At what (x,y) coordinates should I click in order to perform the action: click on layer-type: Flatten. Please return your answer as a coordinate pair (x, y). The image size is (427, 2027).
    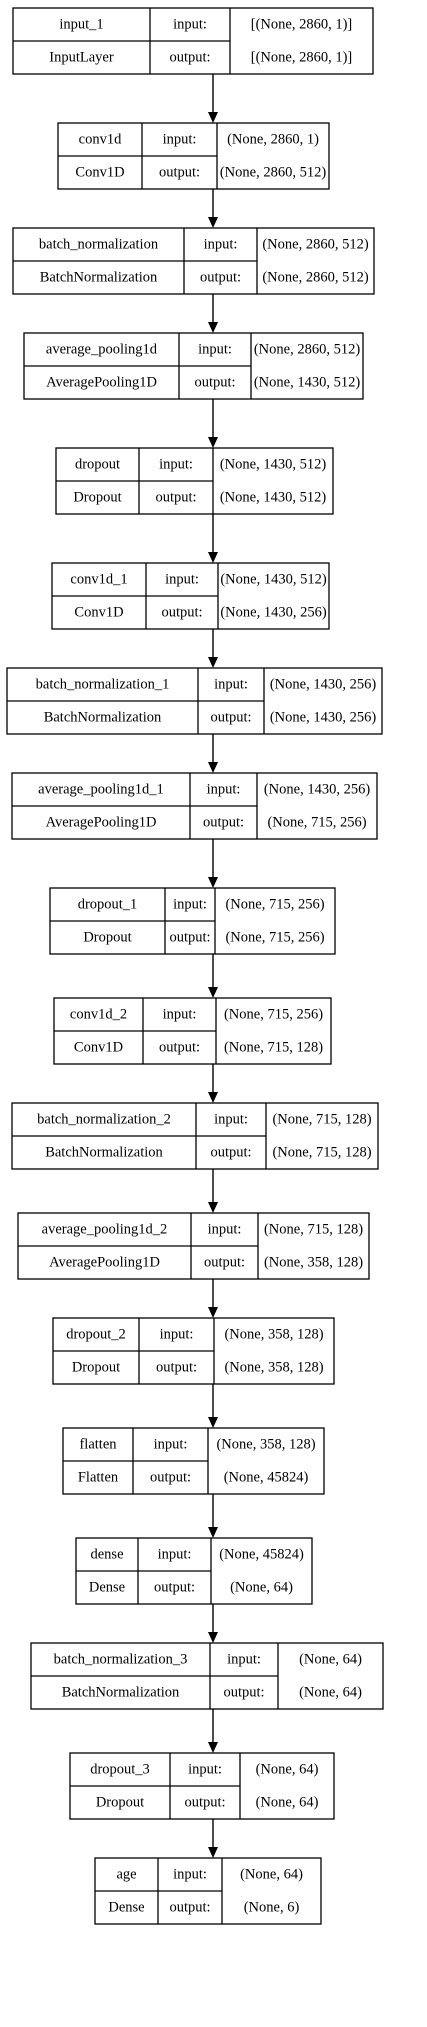
    Looking at the image, I should click on (98, 1478).